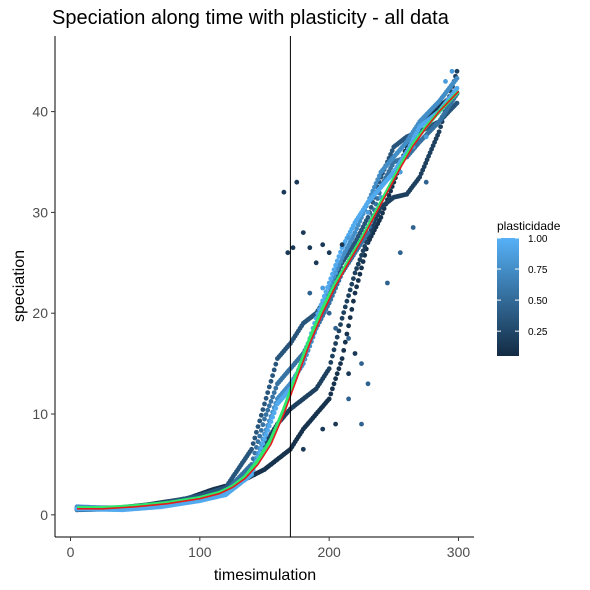  What do you see at coordinates (538, 239) in the screenshot?
I see `legend-tick-label: 1.00` at bounding box center [538, 239].